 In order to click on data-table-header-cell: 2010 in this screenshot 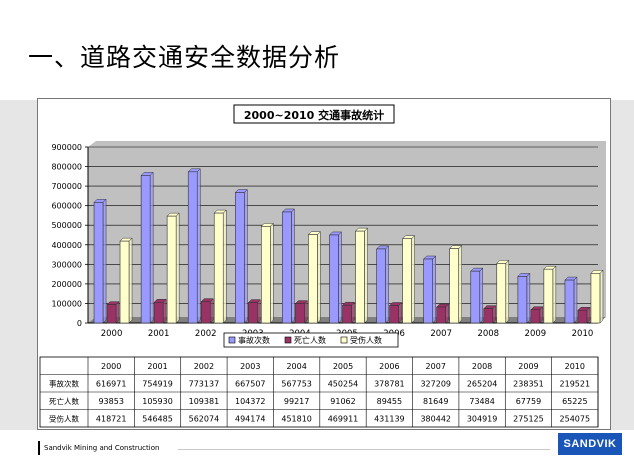, I will do `click(575, 366)`.